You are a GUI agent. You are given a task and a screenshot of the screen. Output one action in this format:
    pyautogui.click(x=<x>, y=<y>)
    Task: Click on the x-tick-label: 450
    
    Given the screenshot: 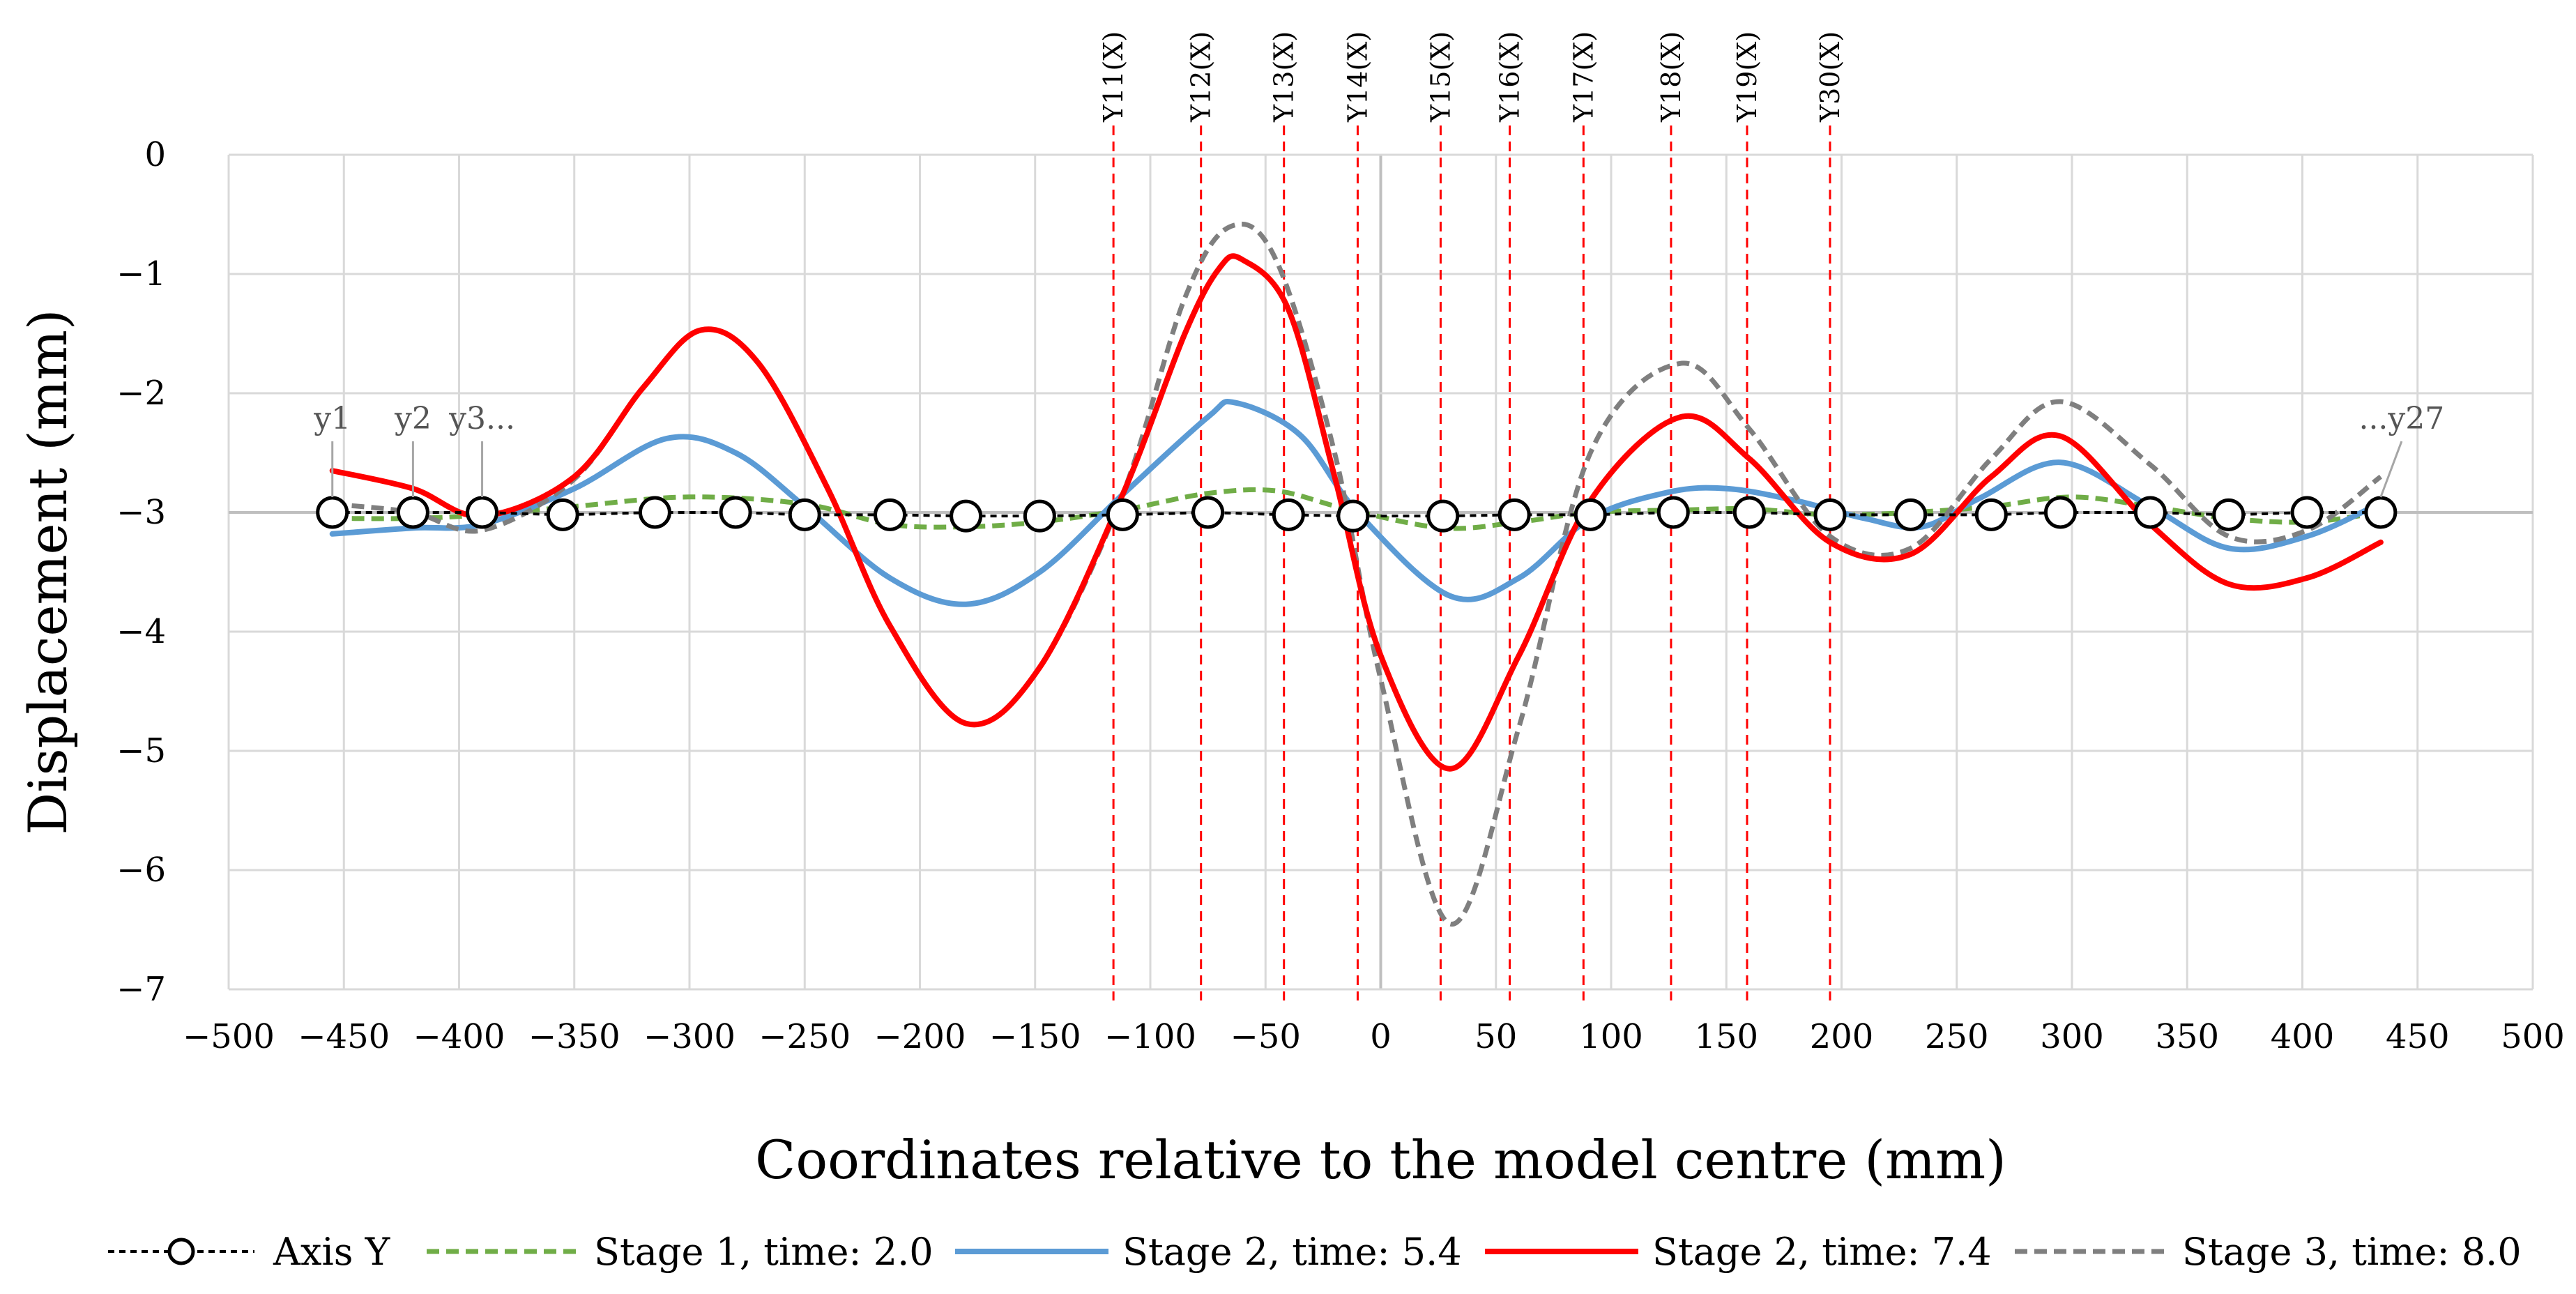 What is the action you would take?
    pyautogui.click(x=2418, y=1036)
    